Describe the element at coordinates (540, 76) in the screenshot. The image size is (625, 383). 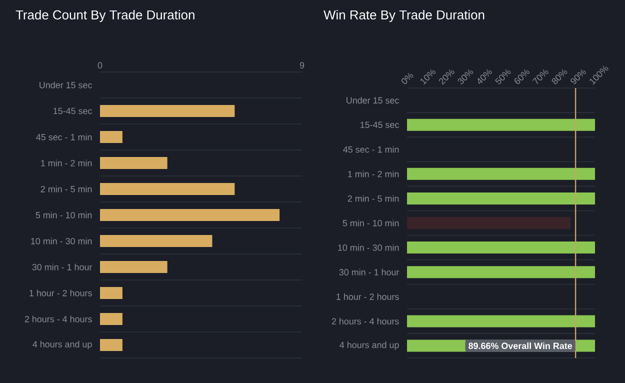
I see `x-tick-label: 70%` at that location.